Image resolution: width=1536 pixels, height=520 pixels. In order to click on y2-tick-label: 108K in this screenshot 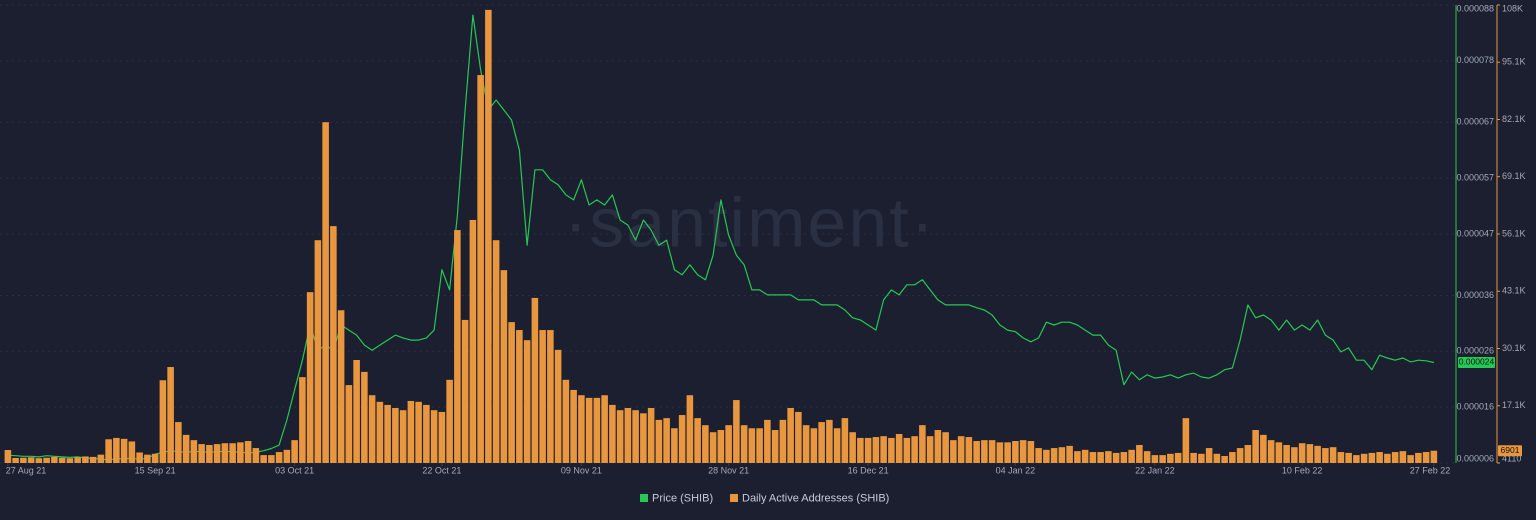, I will do `click(1512, 8)`.